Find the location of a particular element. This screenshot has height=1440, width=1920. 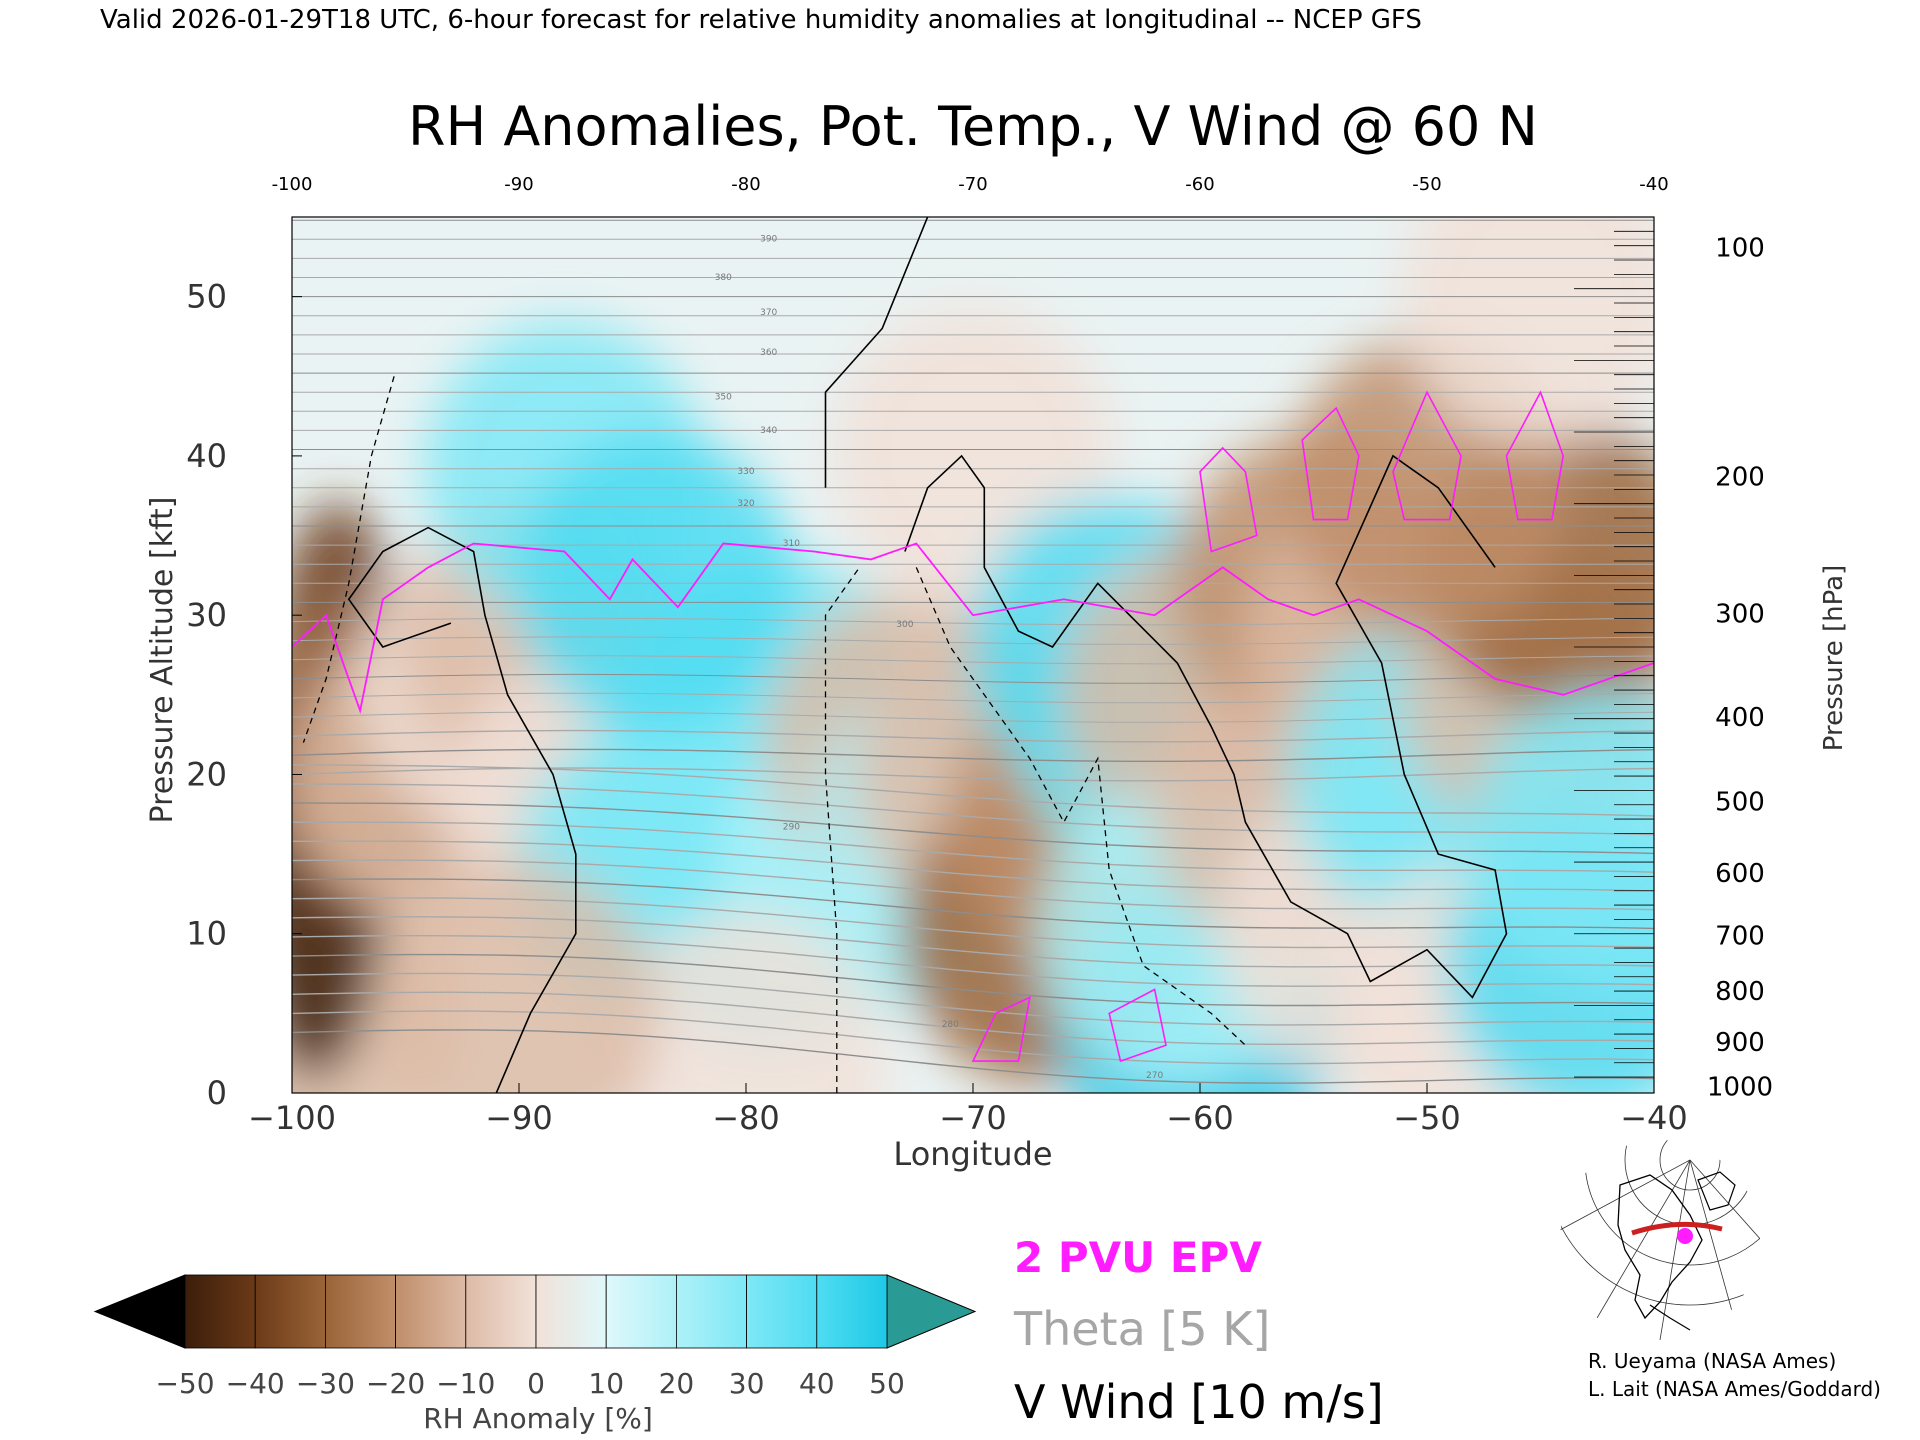

colorbar-tick-2: −30 is located at coordinates (325, 1383).